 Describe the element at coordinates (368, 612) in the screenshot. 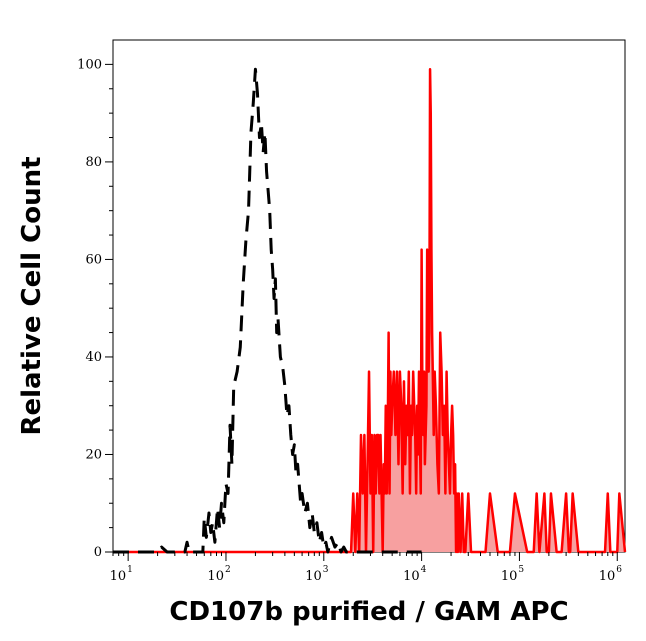

I see `x-axis-title: CD107b purified / GAM APC` at that location.